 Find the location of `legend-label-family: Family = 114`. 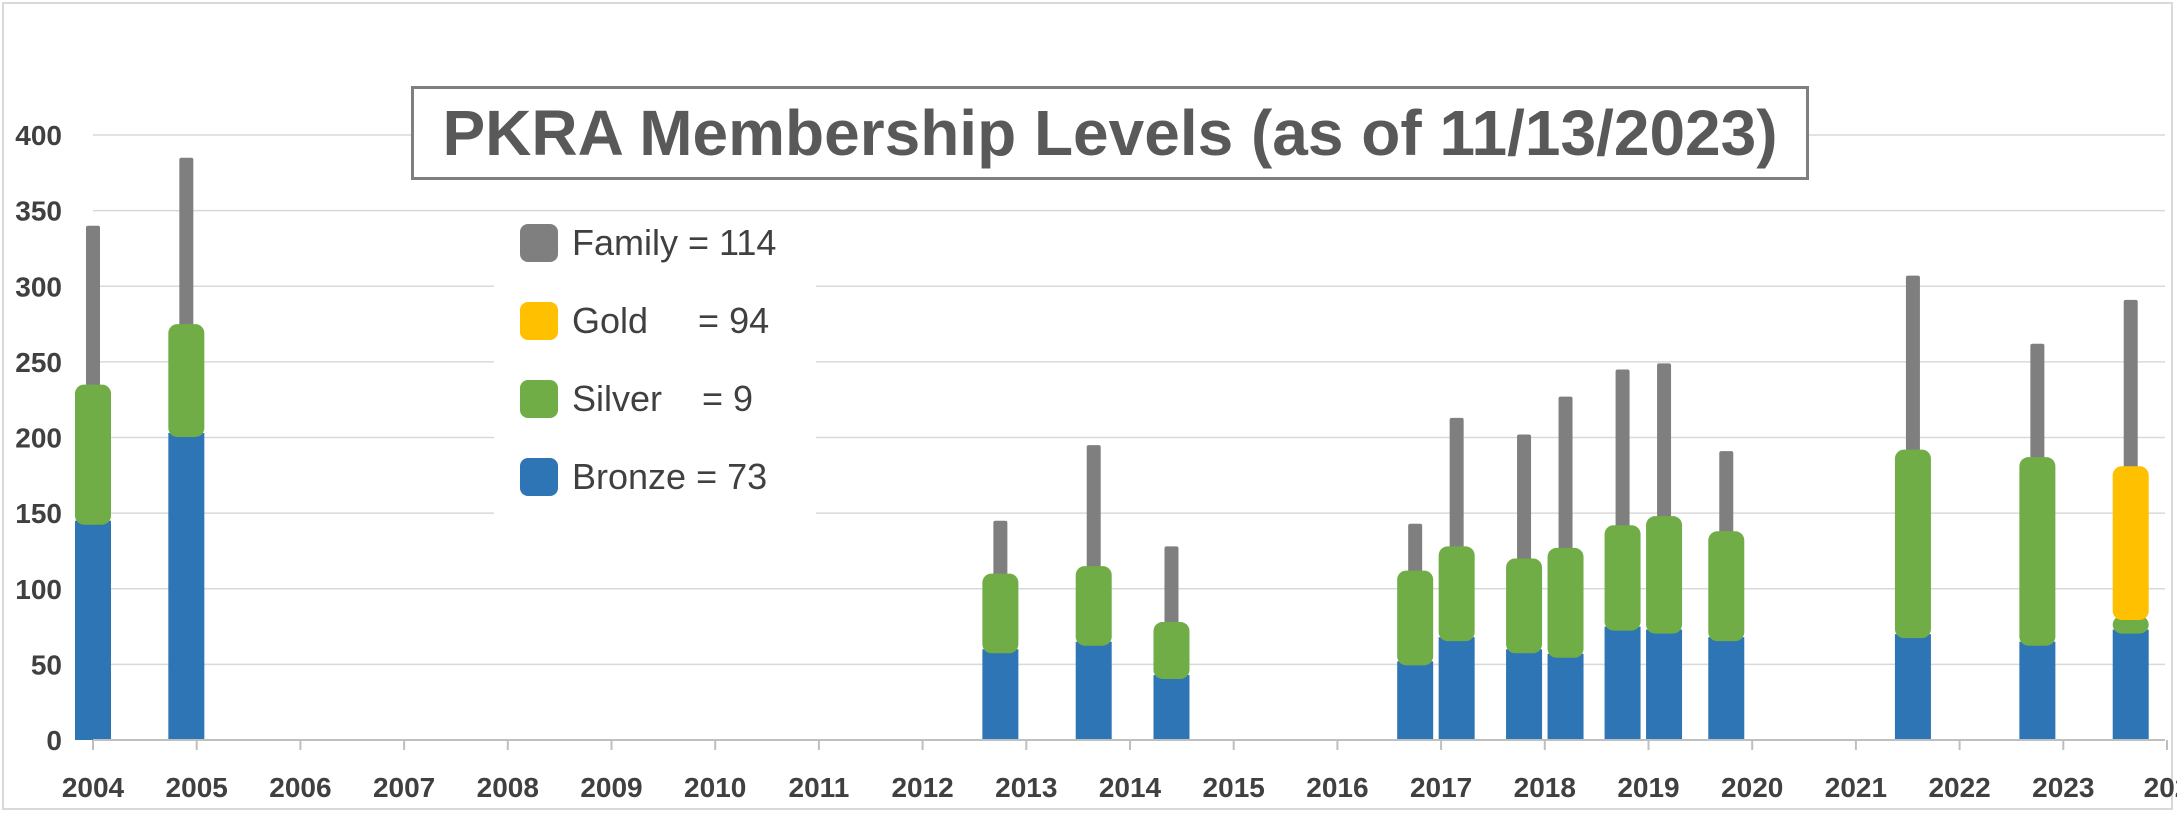

legend-label-family: Family = 114 is located at coordinates (674, 242).